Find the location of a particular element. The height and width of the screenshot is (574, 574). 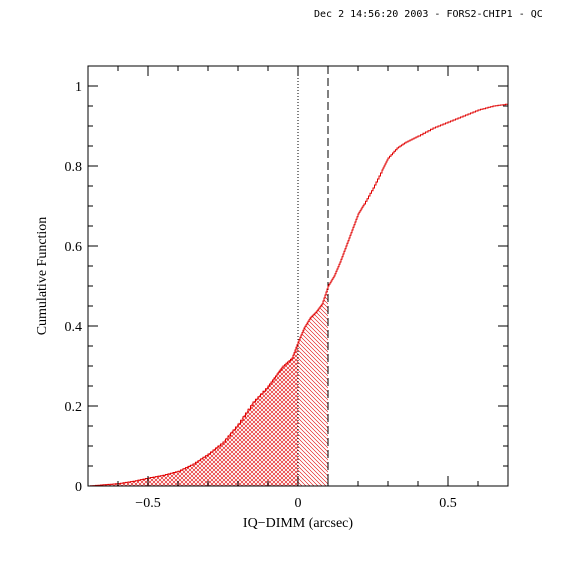

y-tick-label: 0.8 is located at coordinates (74, 167).